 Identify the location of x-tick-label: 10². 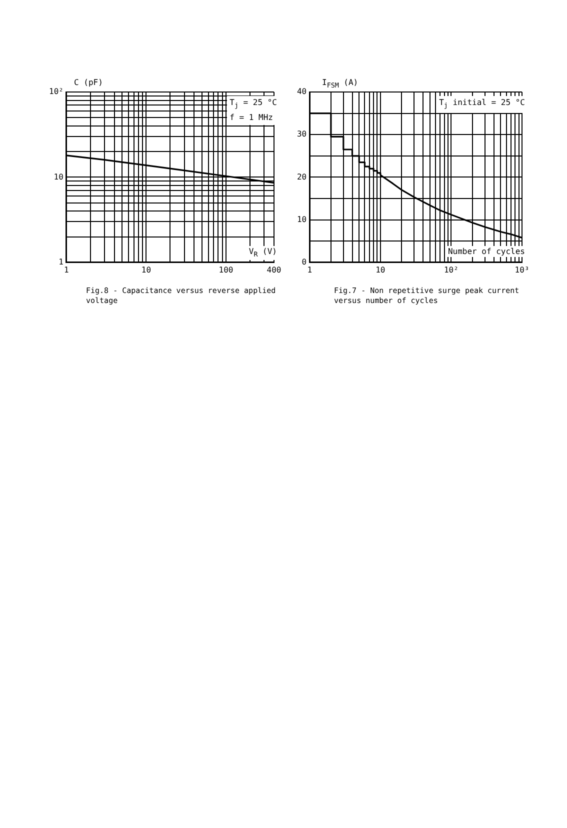
(451, 269).